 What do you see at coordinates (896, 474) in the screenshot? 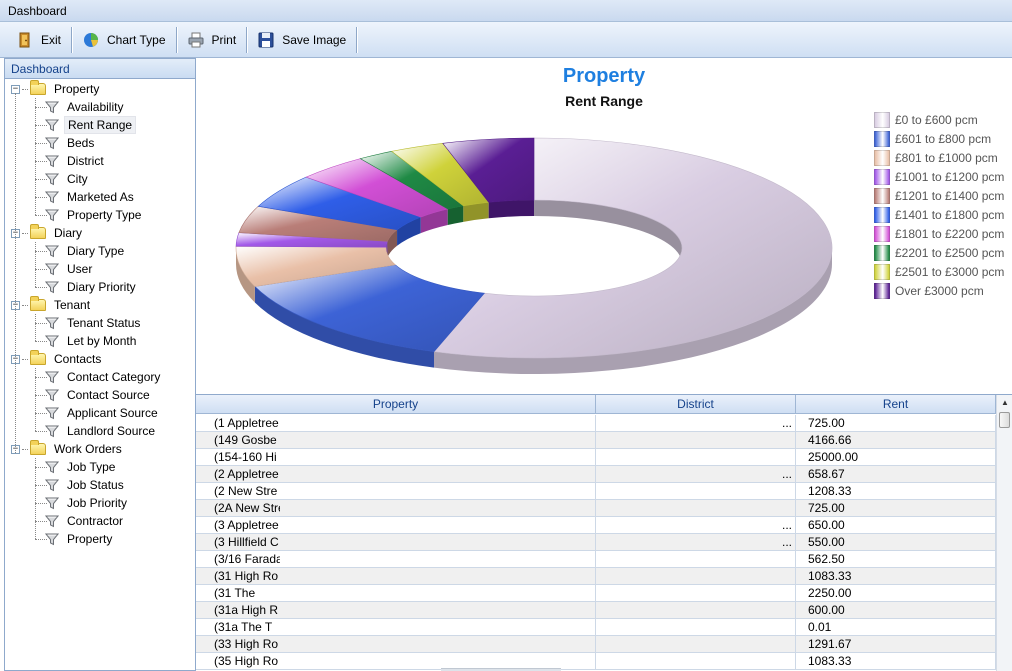
I see `cell-rent: 658.67` at bounding box center [896, 474].